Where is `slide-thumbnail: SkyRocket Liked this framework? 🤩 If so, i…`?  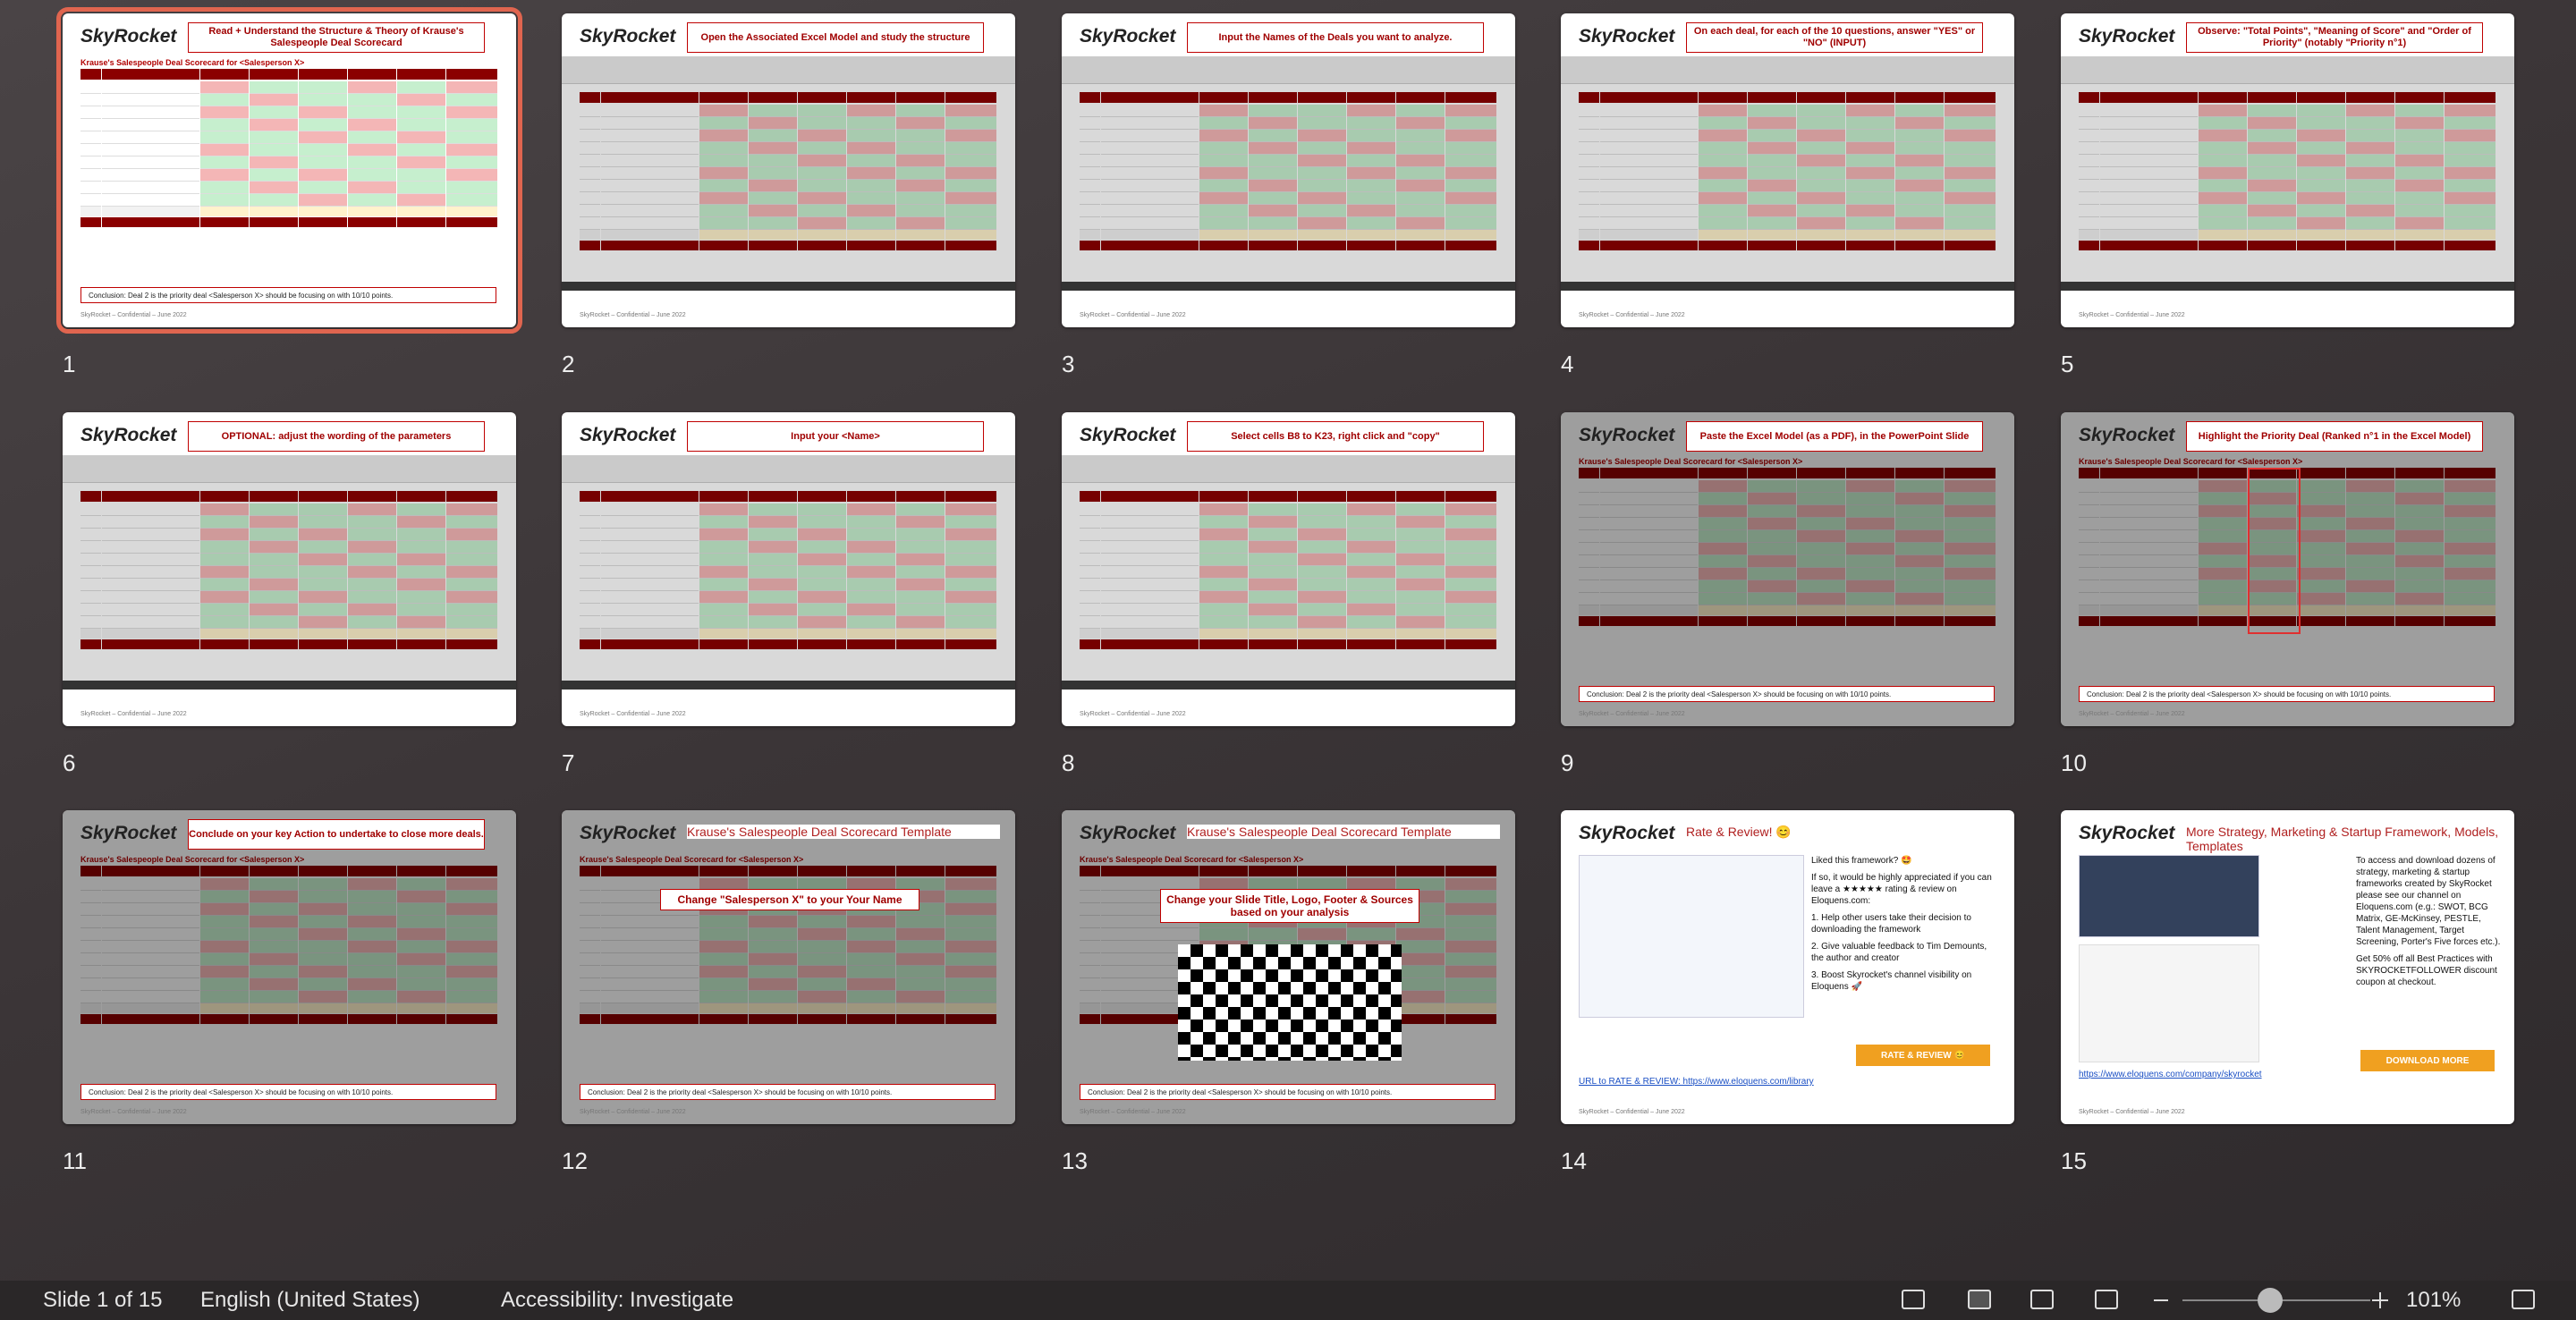 slide-thumbnail: SkyRocket Liked this framework? 🤩 If so, i… is located at coordinates (1787, 967).